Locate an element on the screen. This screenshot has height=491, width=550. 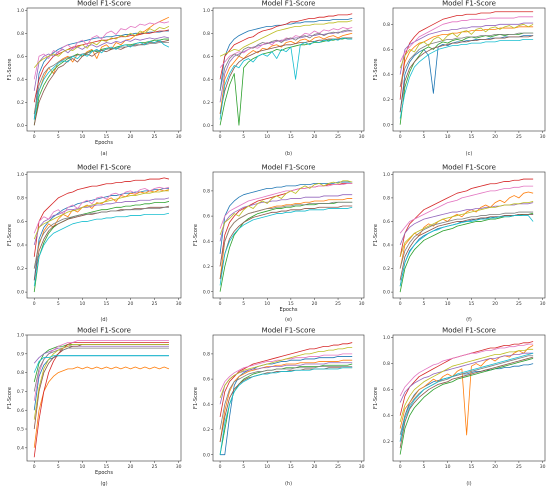
subplot-label: (d) is located at coordinates (103, 320).